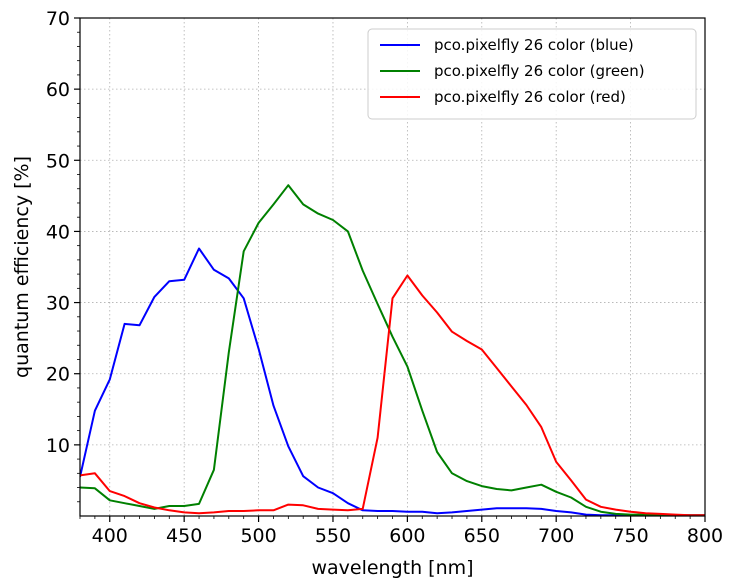 This screenshot has width=742, height=581. I want to click on x-tick-label: 700, so click(556, 536).